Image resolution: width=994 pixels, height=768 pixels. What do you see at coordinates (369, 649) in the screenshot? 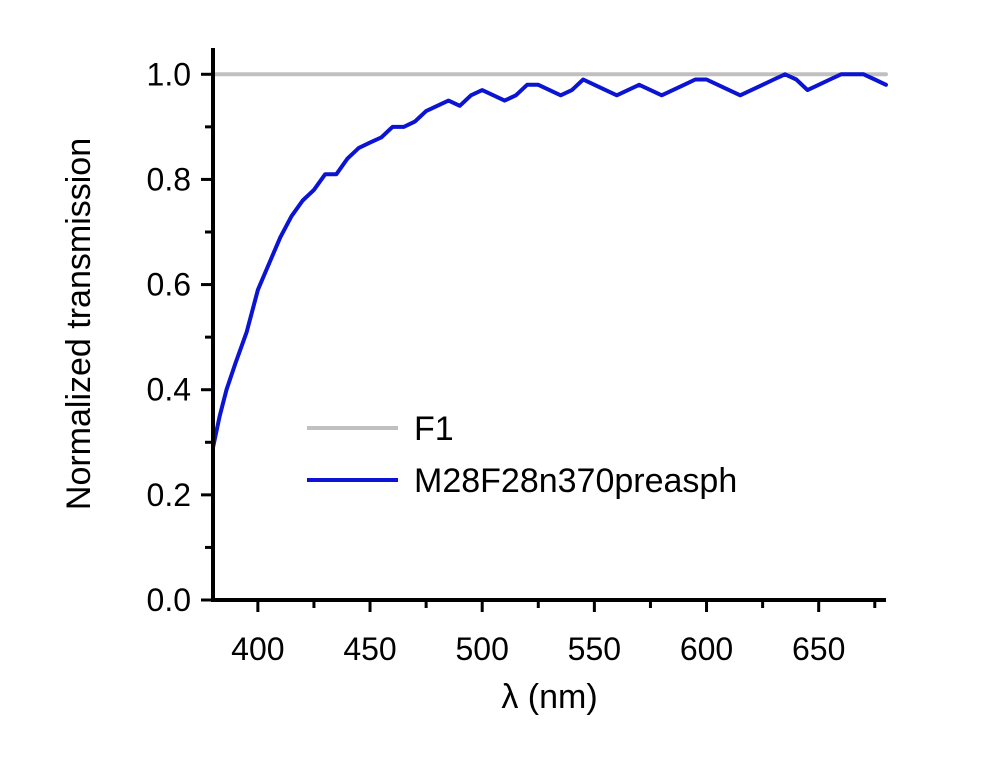
I see `x-tick-label: 450` at bounding box center [369, 649].